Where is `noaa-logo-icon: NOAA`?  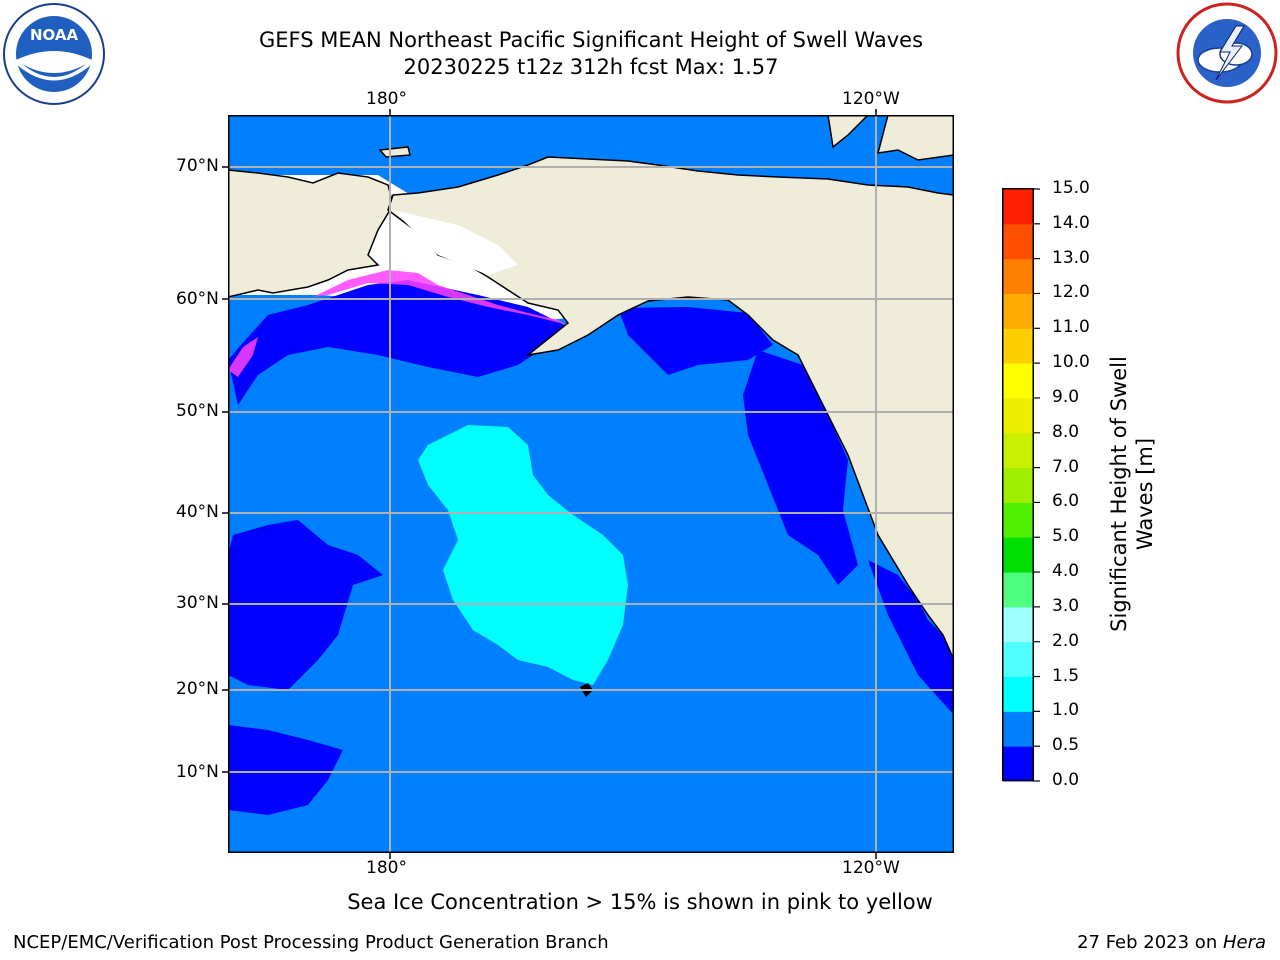
noaa-logo-icon: NOAA is located at coordinates (54, 54).